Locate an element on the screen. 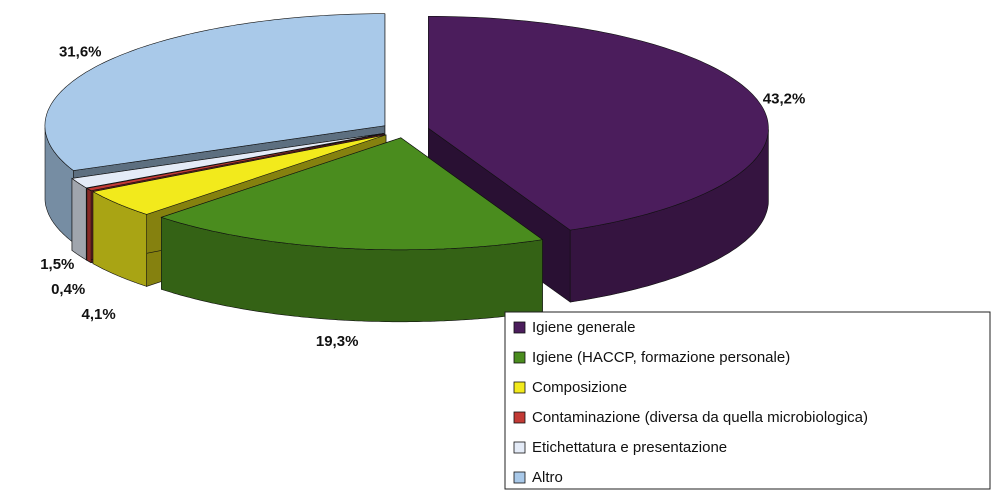 The image size is (995, 492). legend-label: Igiene (HACCP, formazione personale) is located at coordinates (661, 357).